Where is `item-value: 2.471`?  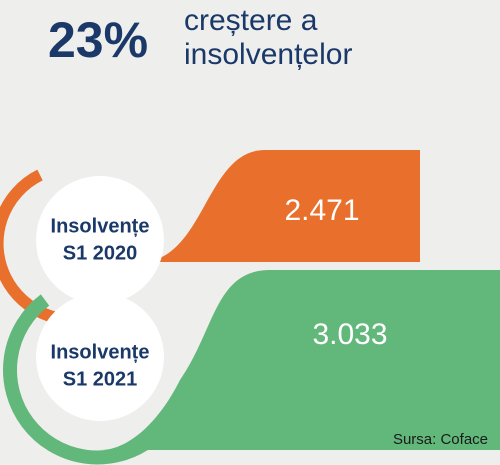
item-value: 2.471 is located at coordinates (321, 210).